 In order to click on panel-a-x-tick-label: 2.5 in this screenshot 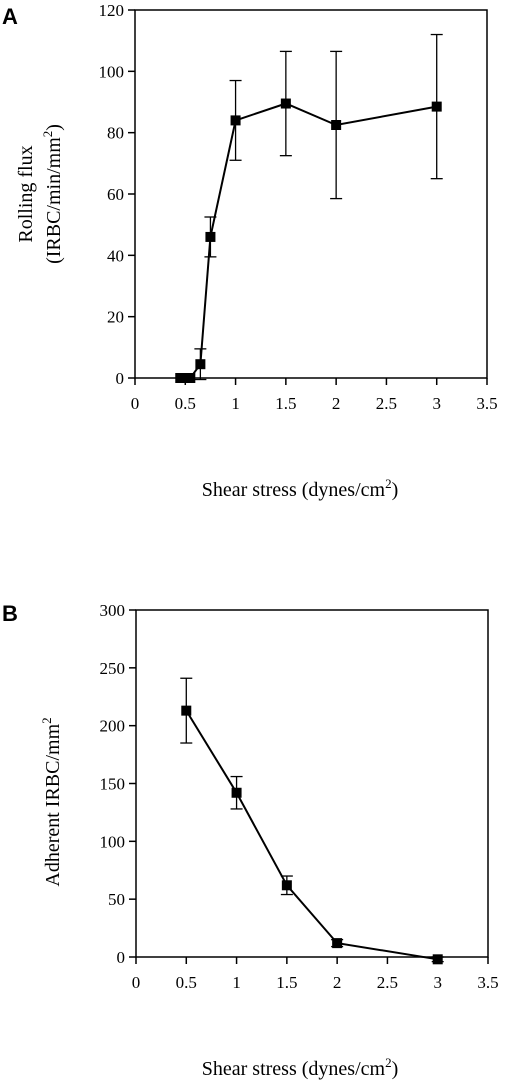, I will do `click(386, 403)`.